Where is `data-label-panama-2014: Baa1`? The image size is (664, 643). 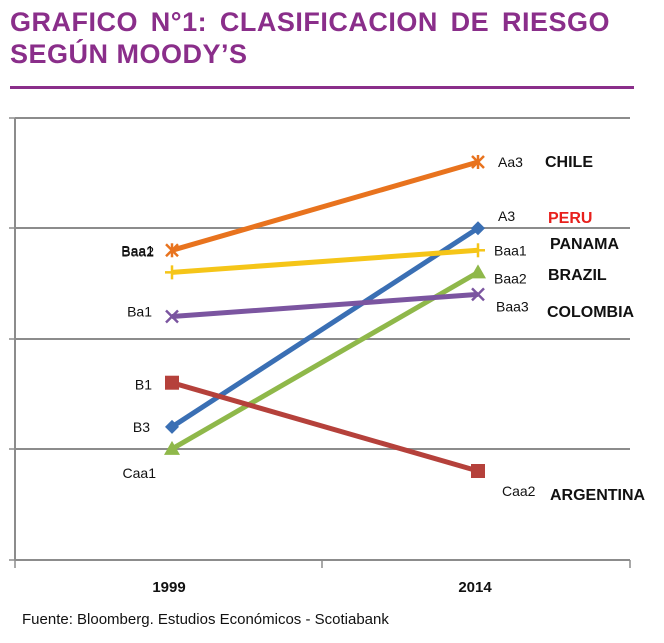
data-label-panama-2014: Baa1 is located at coordinates (510, 250).